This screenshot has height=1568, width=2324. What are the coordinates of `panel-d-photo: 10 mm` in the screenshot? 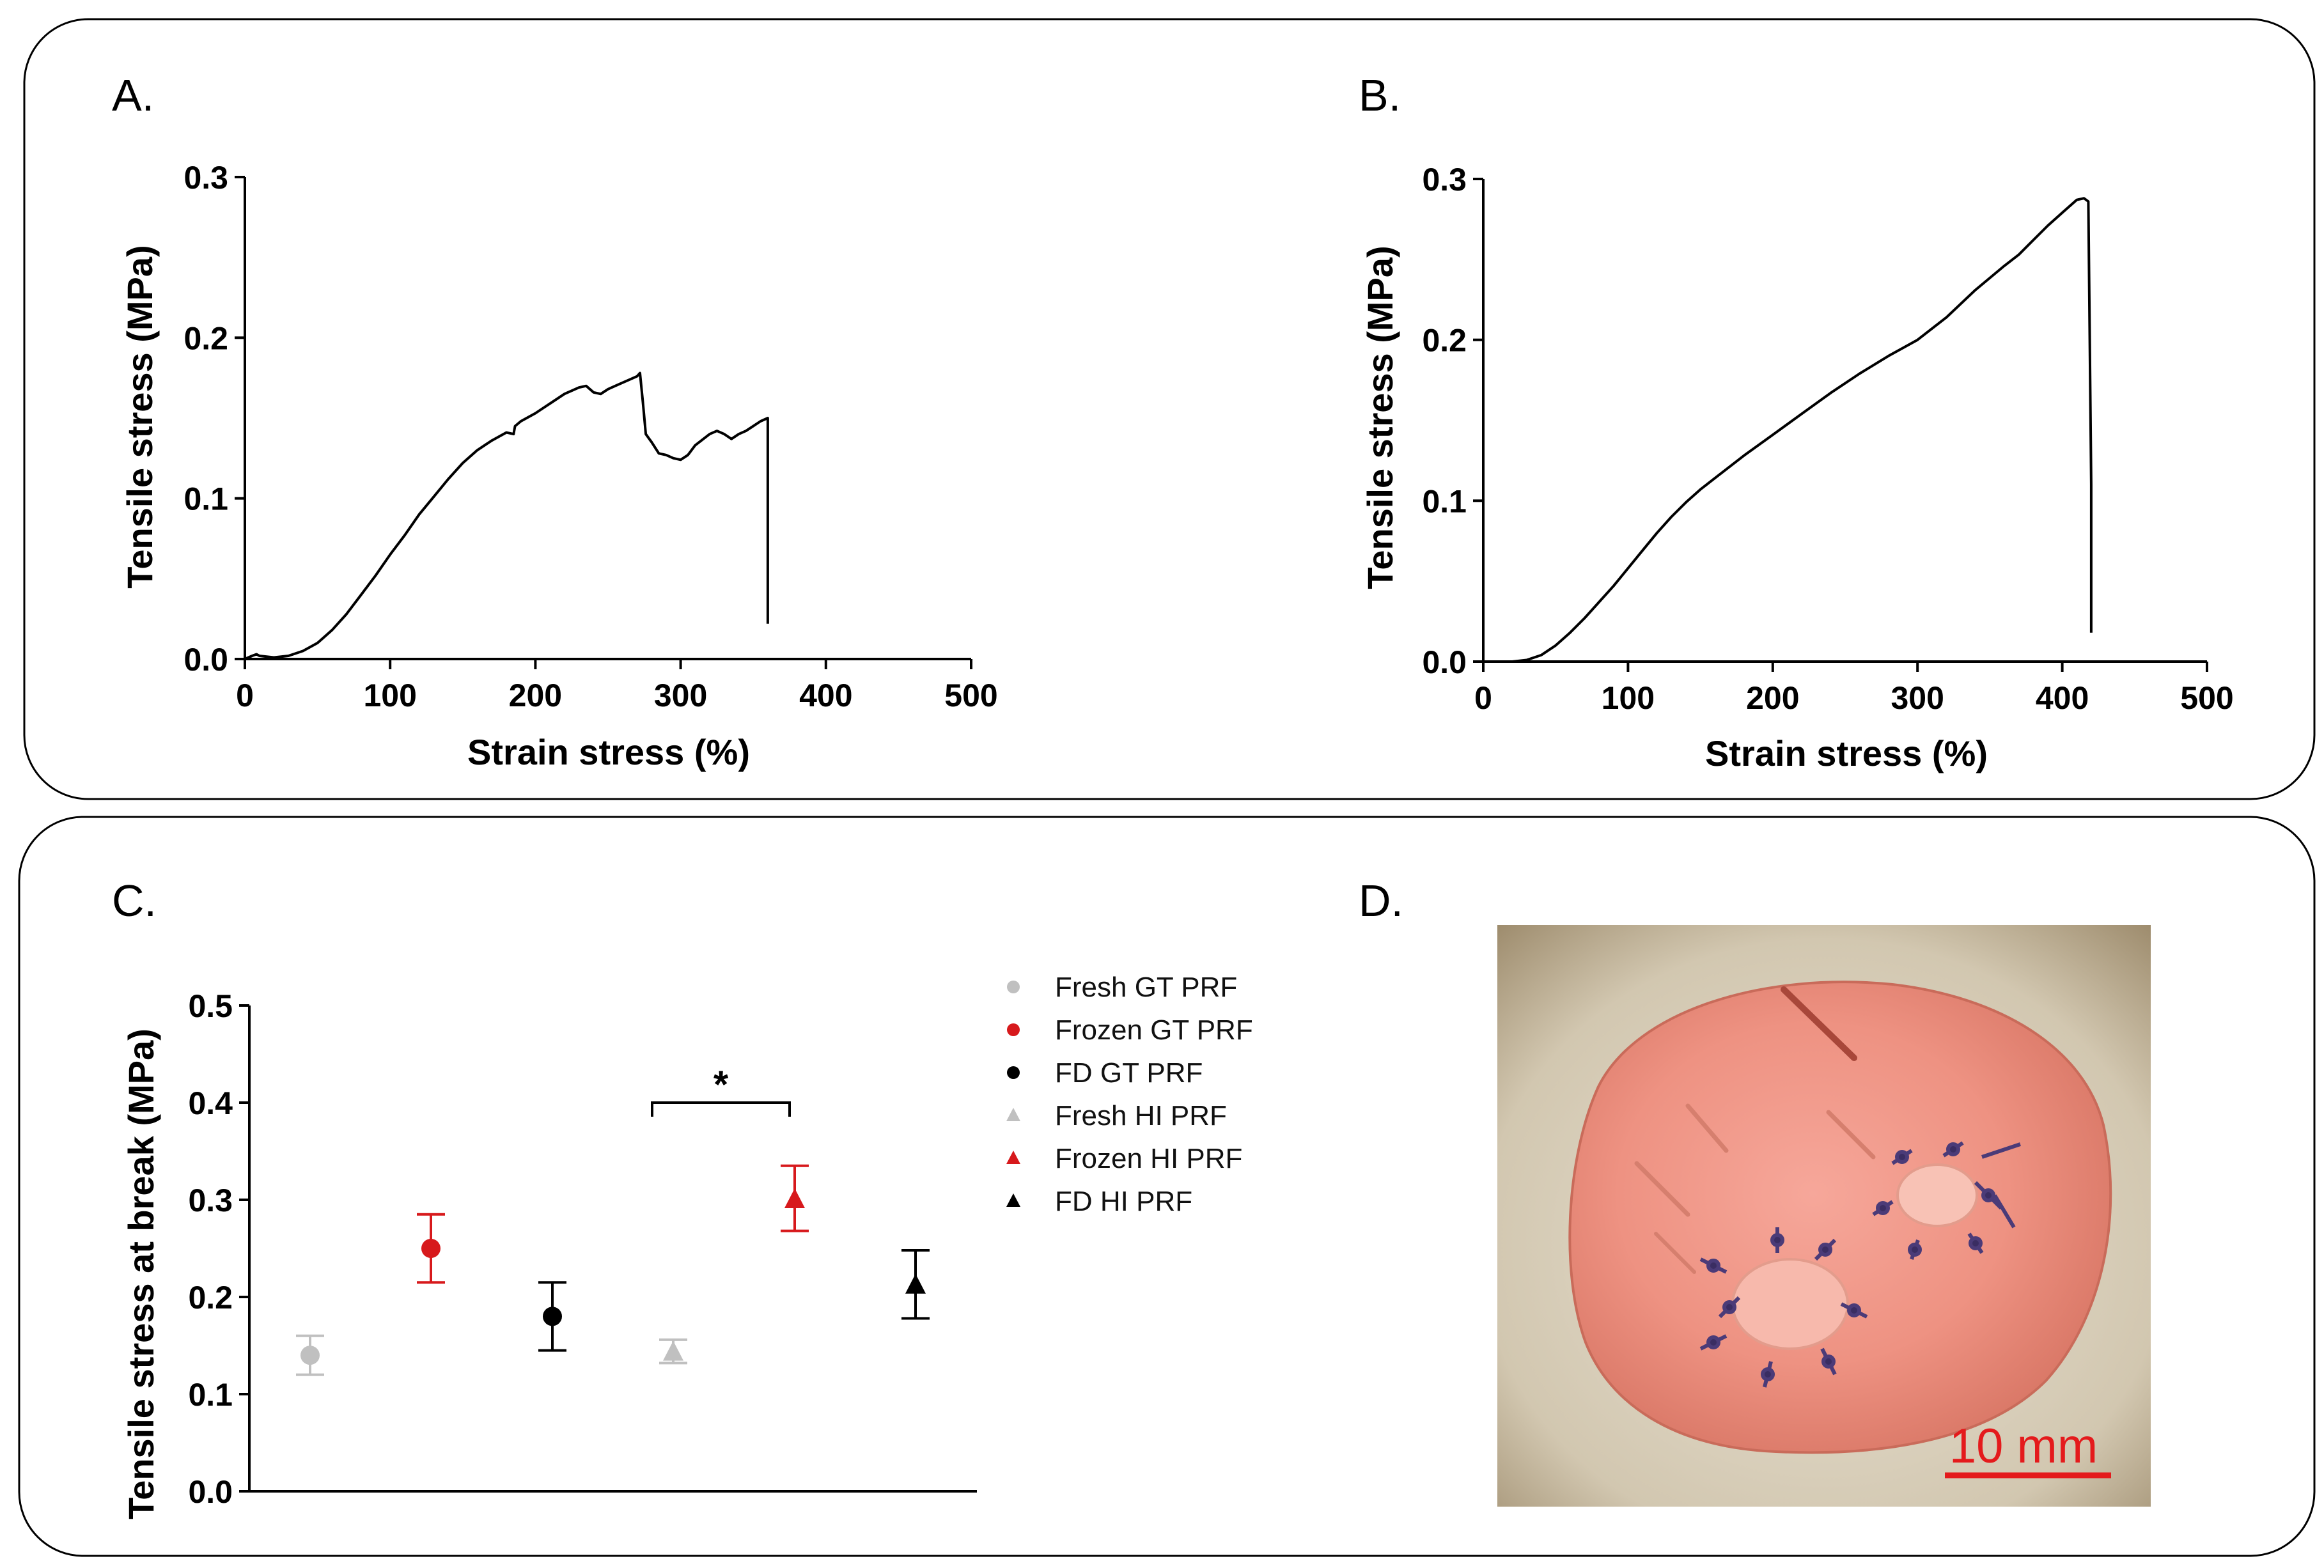 It's located at (1824, 1216).